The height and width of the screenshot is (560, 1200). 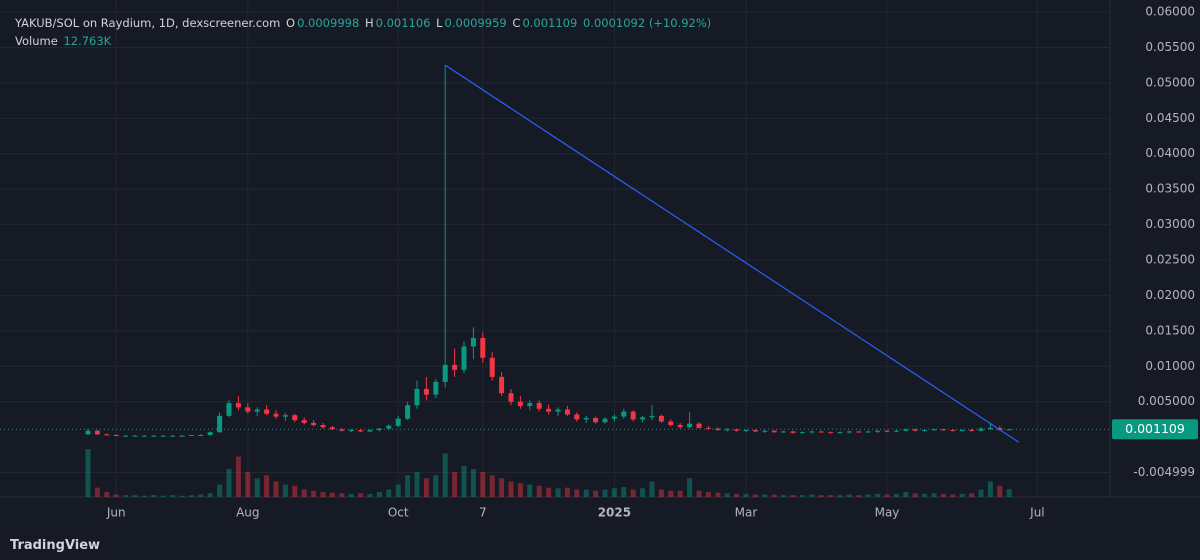 I want to click on x-tick-label: Jun, so click(x=116, y=513).